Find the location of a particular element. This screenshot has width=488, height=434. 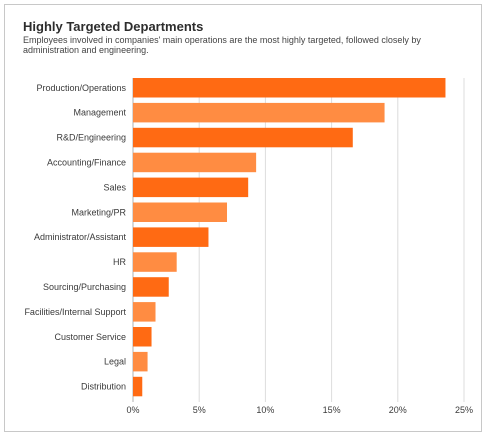

x-tick-label: 15% is located at coordinates (332, 410).